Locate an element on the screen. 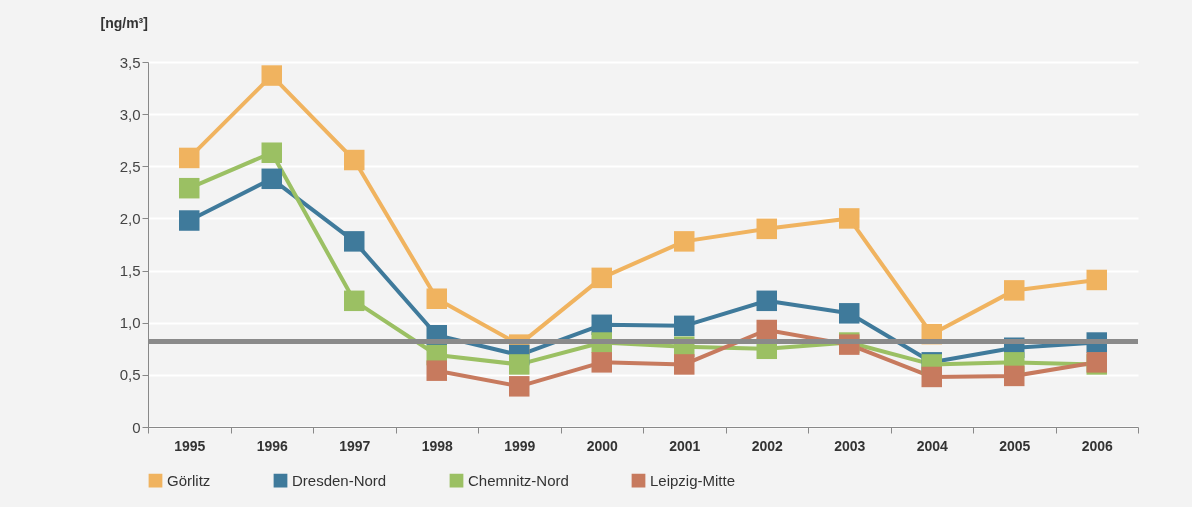 The image size is (1192, 507). x-tick-label: 2002 is located at coordinates (767, 445).